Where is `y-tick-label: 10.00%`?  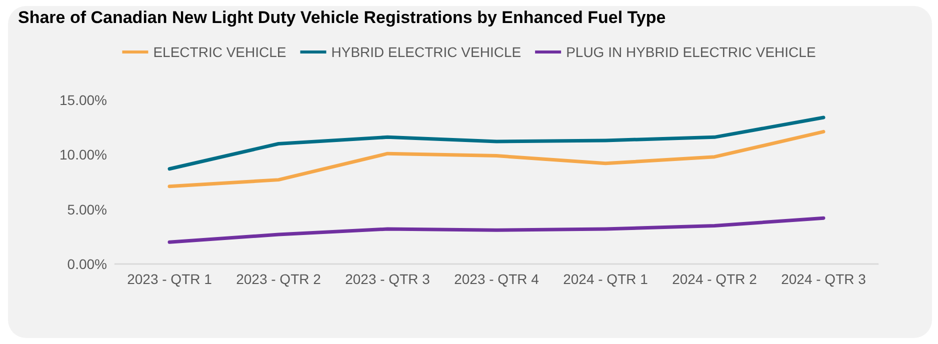 y-tick-label: 10.00% is located at coordinates (83, 154).